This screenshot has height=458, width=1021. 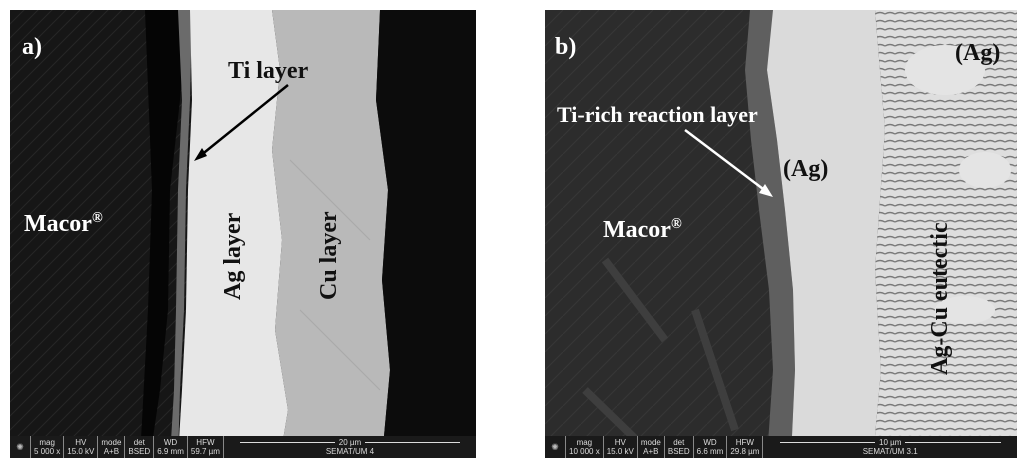 I want to click on info-mag: mag 10 000 x, so click(x=585, y=447).